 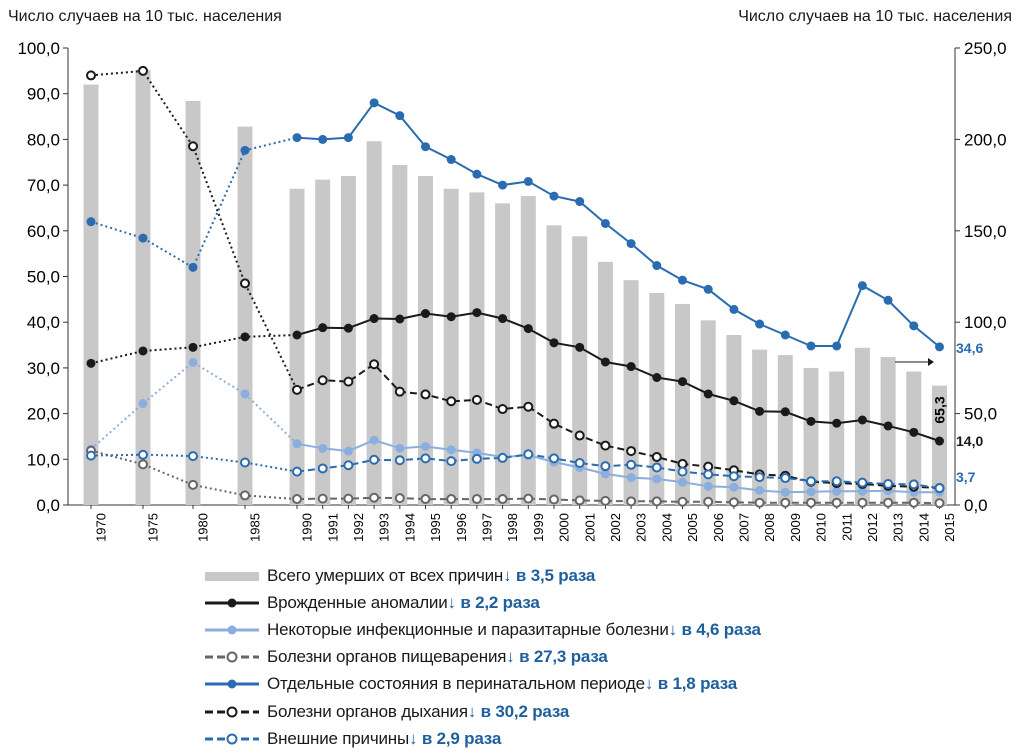 What do you see at coordinates (455, 738) in the screenshot?
I see `legend-ratio: ↓ в 2,9 раза` at bounding box center [455, 738].